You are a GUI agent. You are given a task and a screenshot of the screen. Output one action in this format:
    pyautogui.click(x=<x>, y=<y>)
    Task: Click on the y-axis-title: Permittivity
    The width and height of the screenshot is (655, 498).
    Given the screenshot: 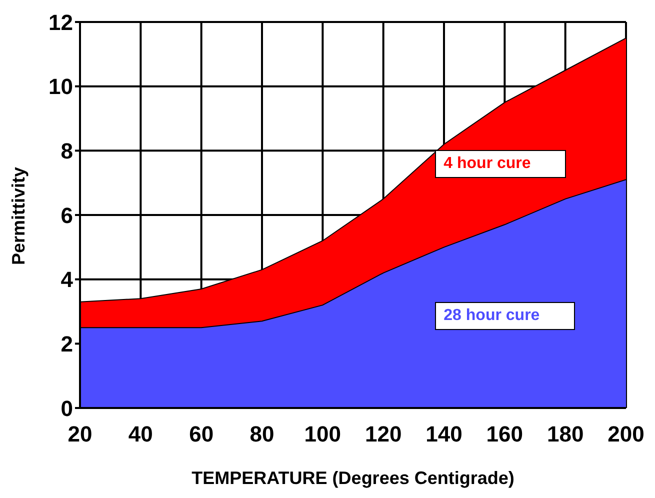 What is the action you would take?
    pyautogui.click(x=18, y=215)
    